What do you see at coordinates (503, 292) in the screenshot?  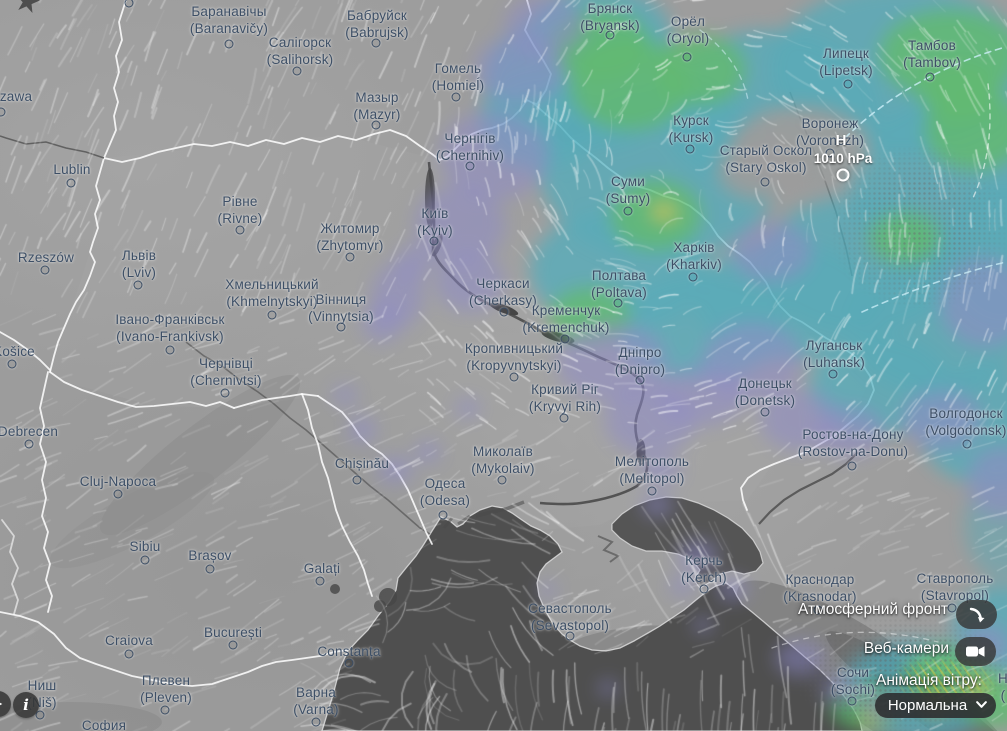 I see `city-label: Черкаси (Cherkasy)` at bounding box center [503, 292].